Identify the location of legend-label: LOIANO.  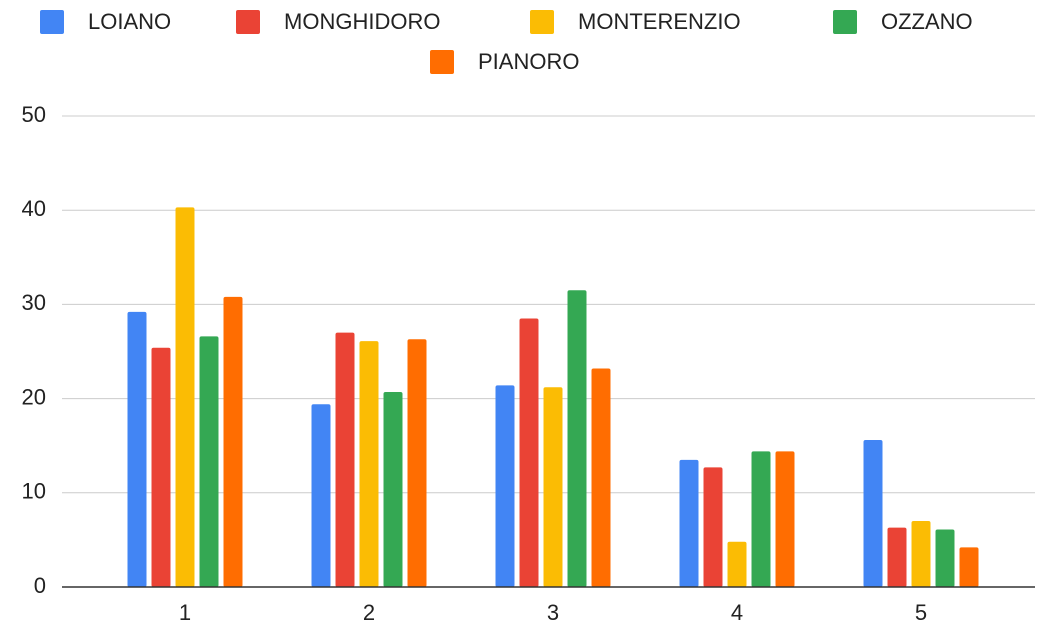
(129, 21).